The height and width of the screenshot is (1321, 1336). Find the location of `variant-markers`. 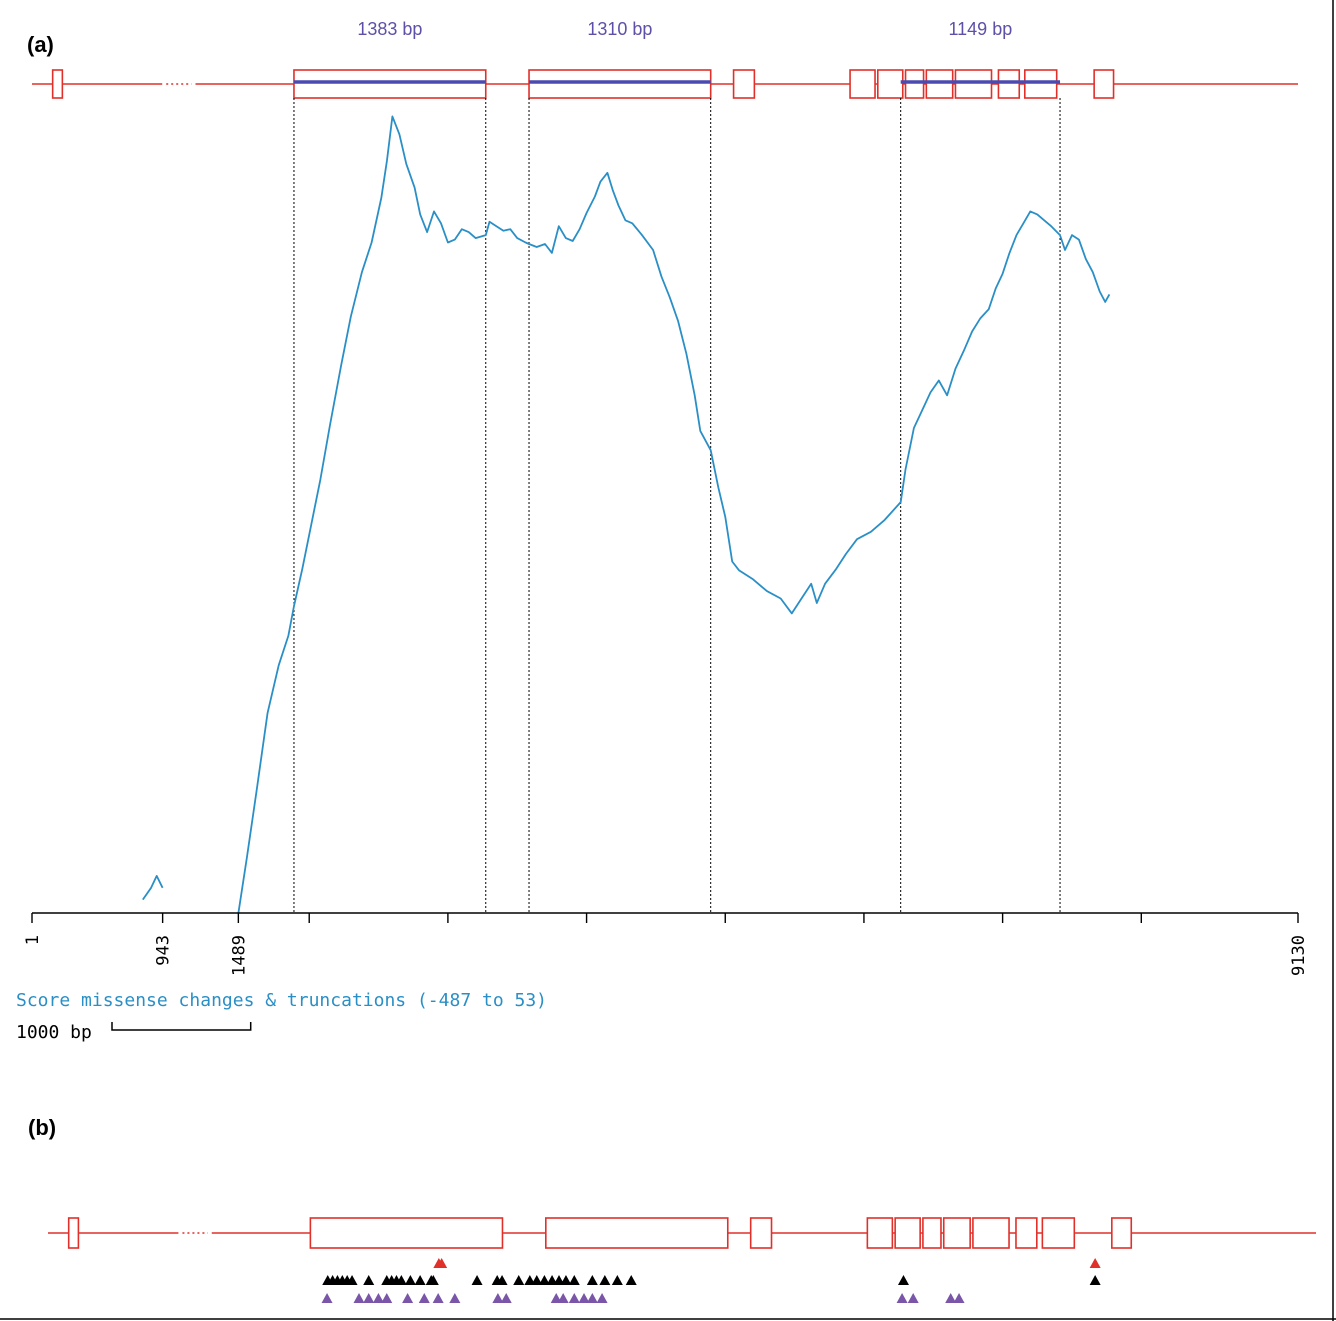

variant-markers is located at coordinates (711, 1280).